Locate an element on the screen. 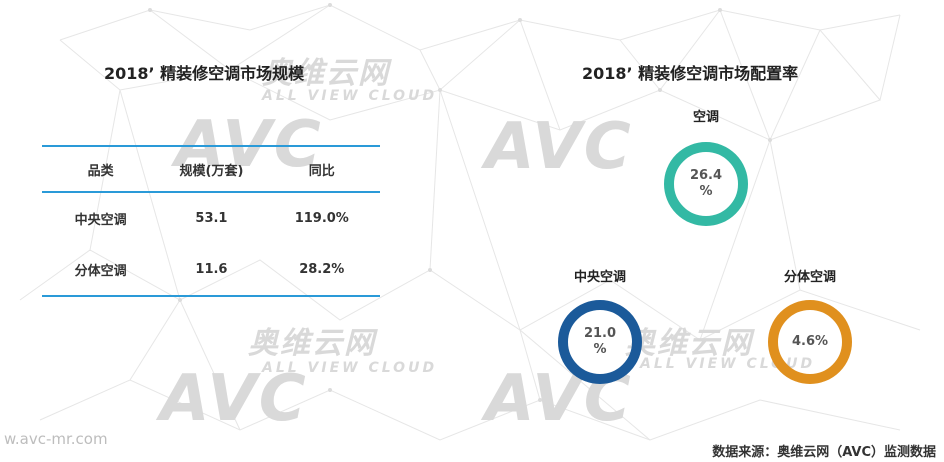  donut-category-label: 空调 is located at coordinates (705, 117).